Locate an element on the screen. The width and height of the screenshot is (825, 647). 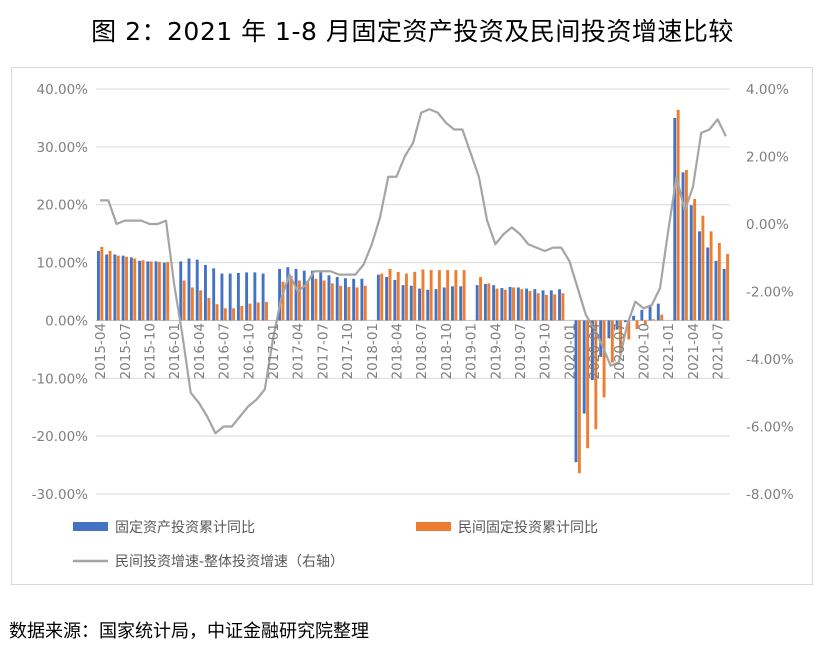
x-tick-label: 2019-01 is located at coordinates (472, 351).